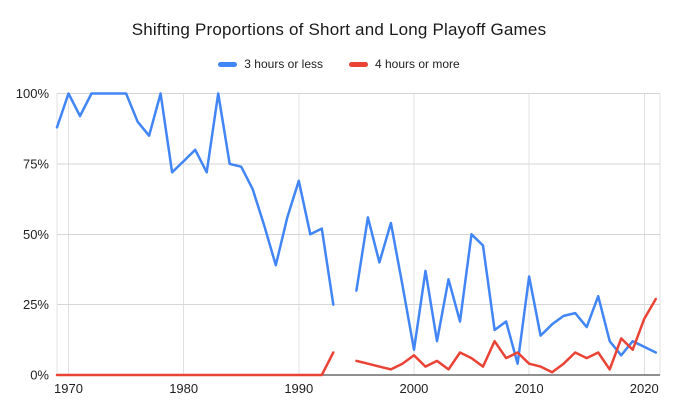 The image size is (678, 419). I want to click on legend-swatch-red, so click(358, 64).